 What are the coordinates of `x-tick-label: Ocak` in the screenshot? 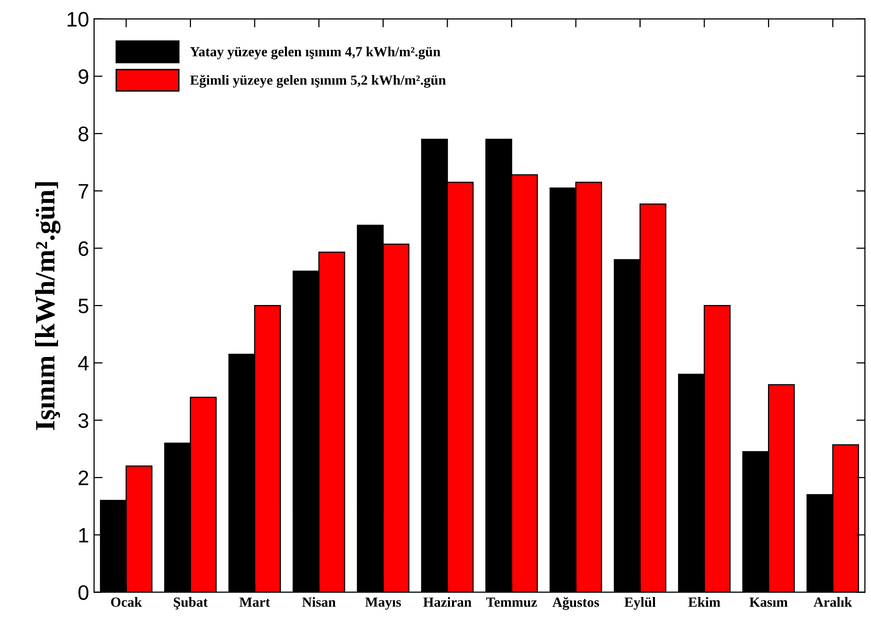 It's located at (126, 602).